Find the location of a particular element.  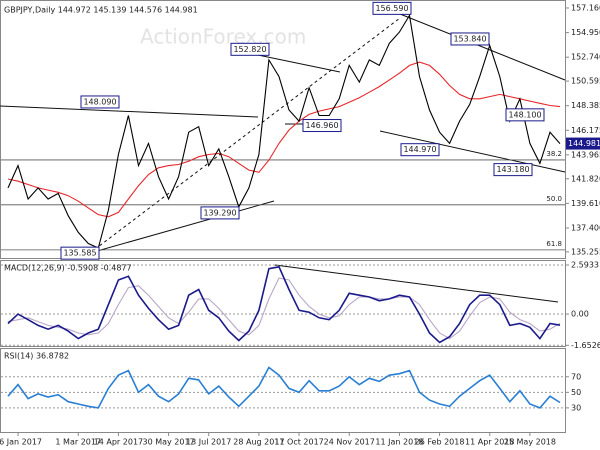

x-tick-label: 1 Mar 2017 is located at coordinates (78, 442).